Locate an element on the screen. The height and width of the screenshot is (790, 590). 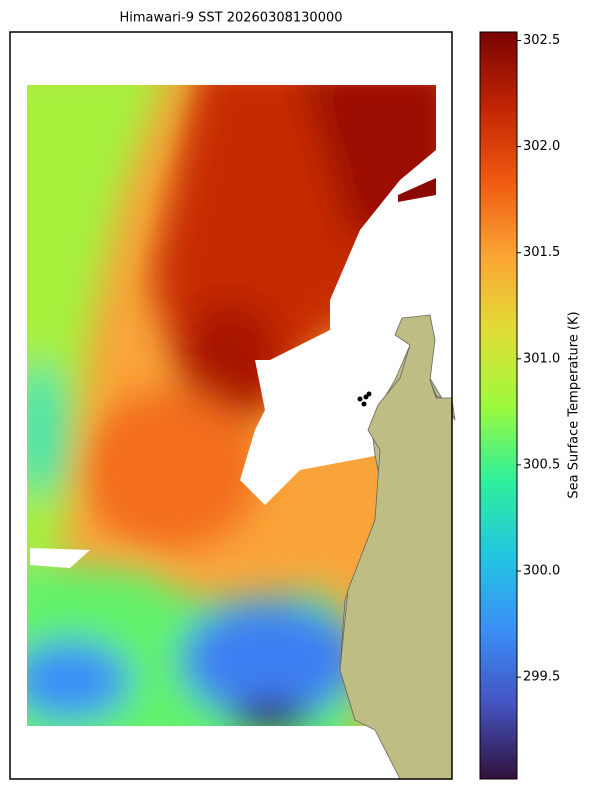
land is located at coordinates (396, 547).